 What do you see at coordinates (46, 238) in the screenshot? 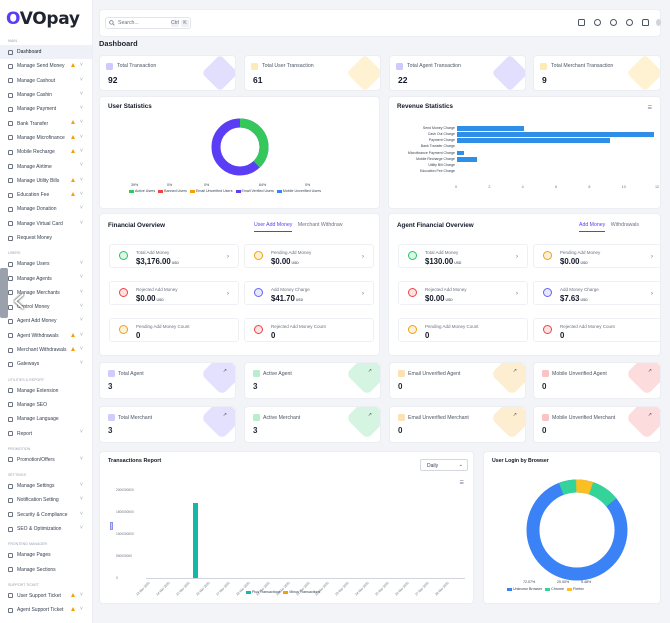
I see `sidebar-item: Request Money` at bounding box center [46, 238].